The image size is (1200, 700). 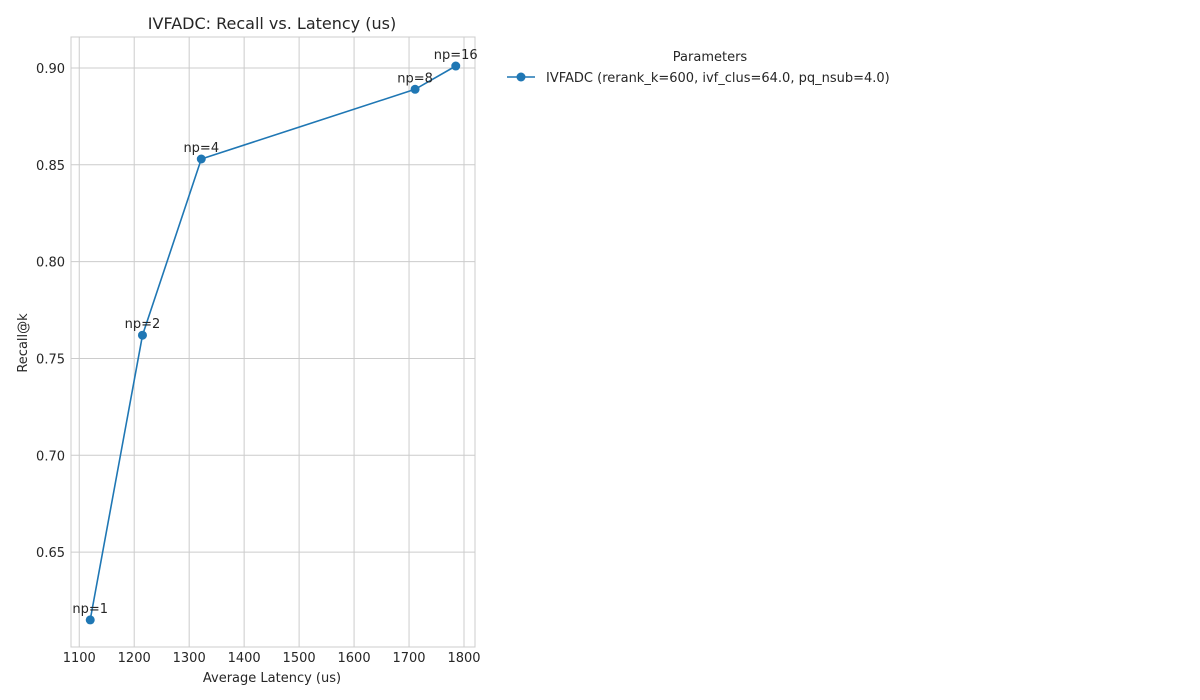 I want to click on x-tick-label: 1600, so click(x=354, y=658).